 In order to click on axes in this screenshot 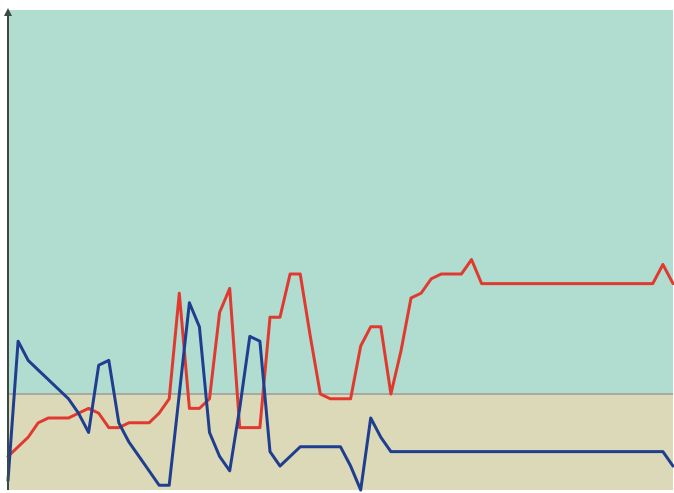, I will do `click(8, 249)`.